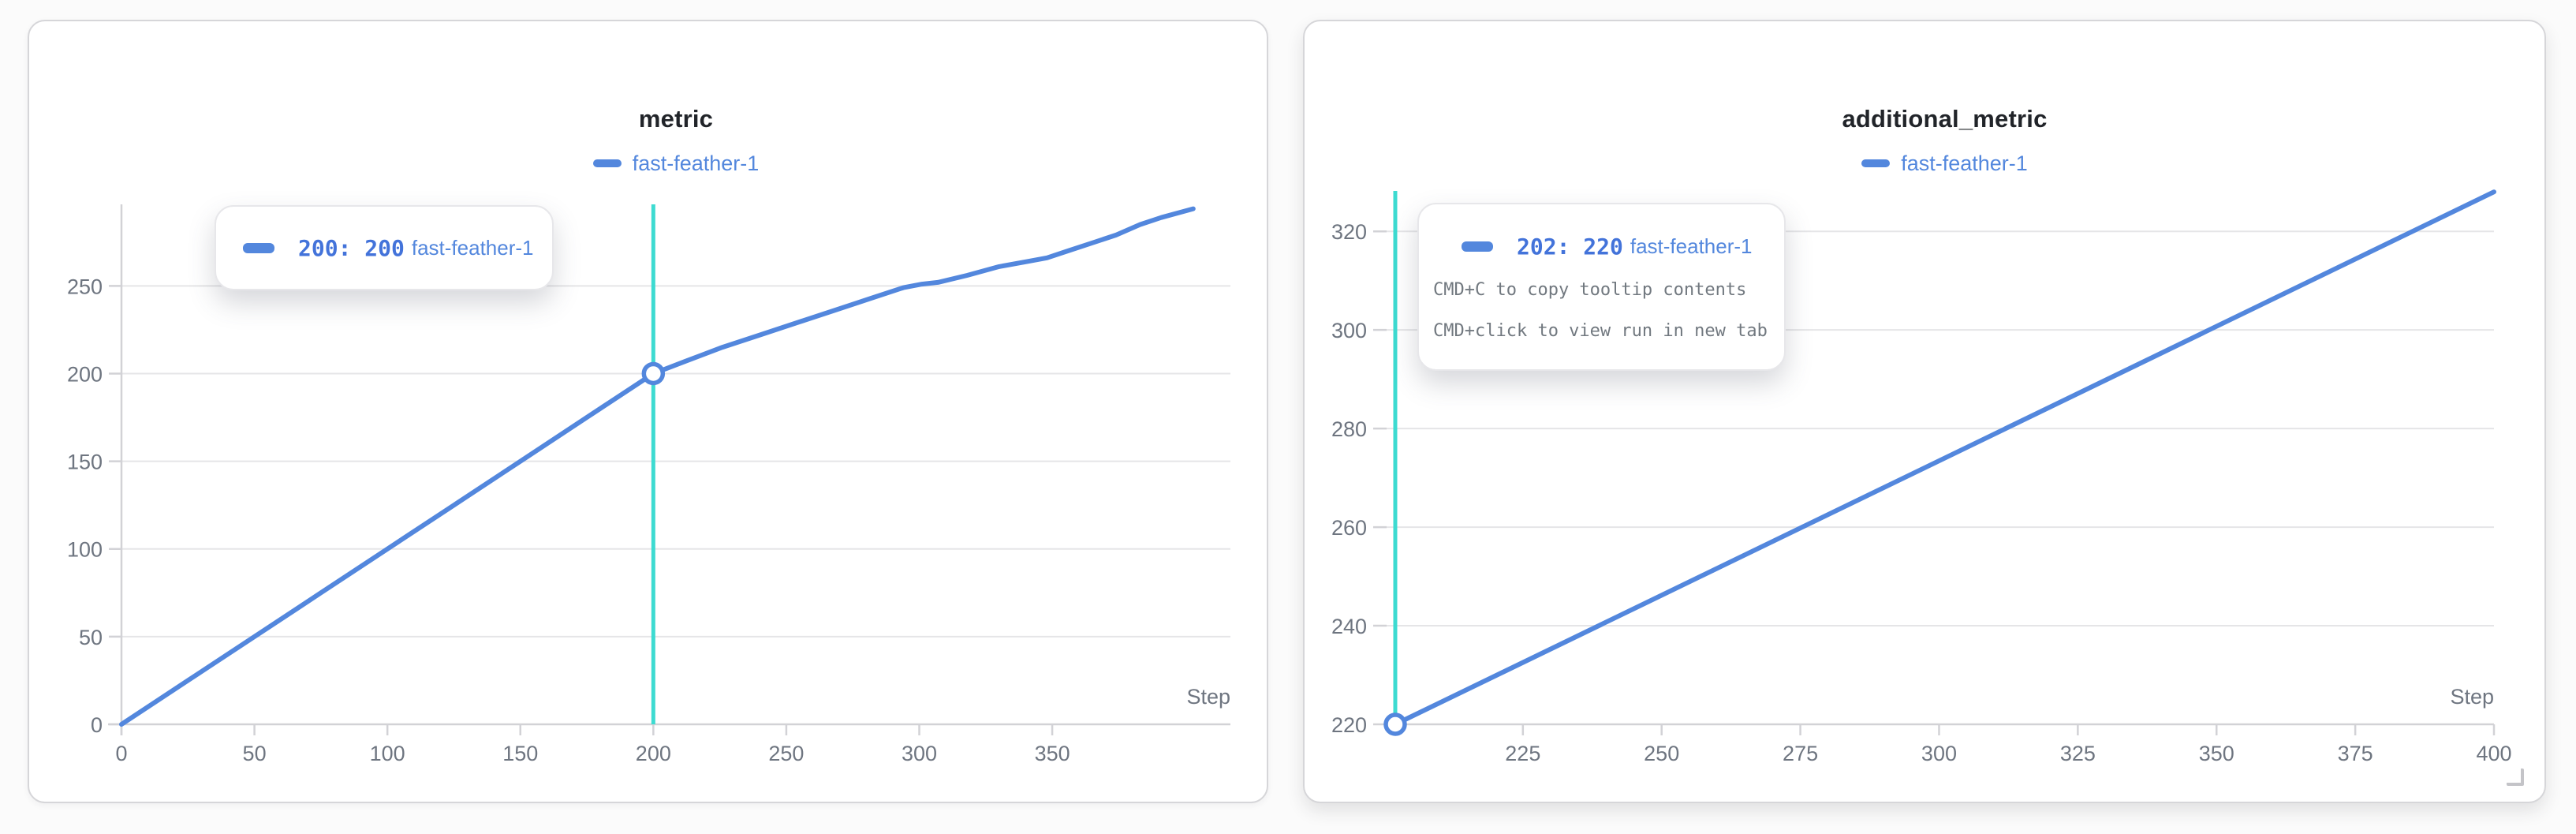 Image resolution: width=2576 pixels, height=834 pixels. Describe the element at coordinates (2515, 777) in the screenshot. I see `panel-resize-handle-icon` at that location.